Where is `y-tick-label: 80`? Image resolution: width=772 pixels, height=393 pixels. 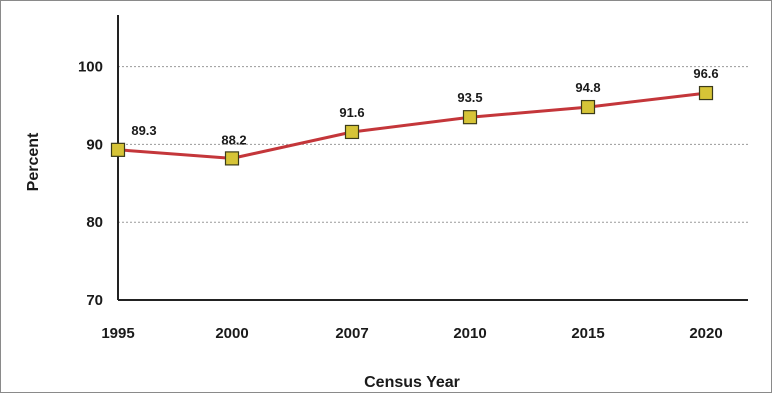 y-tick-label: 80 is located at coordinates (94, 222).